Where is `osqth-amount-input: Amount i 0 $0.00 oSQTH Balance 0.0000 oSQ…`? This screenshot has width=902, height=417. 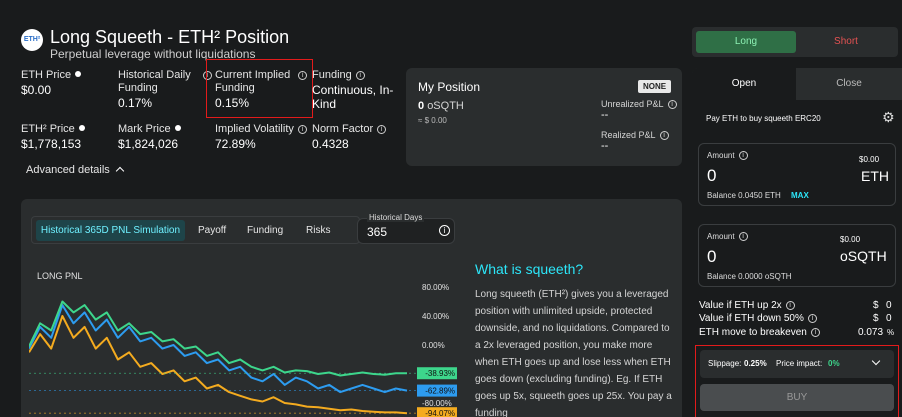 osqth-amount-input: Amount i 0 $0.00 oSQTH Balance 0.0000 oSQ… is located at coordinates (797, 255).